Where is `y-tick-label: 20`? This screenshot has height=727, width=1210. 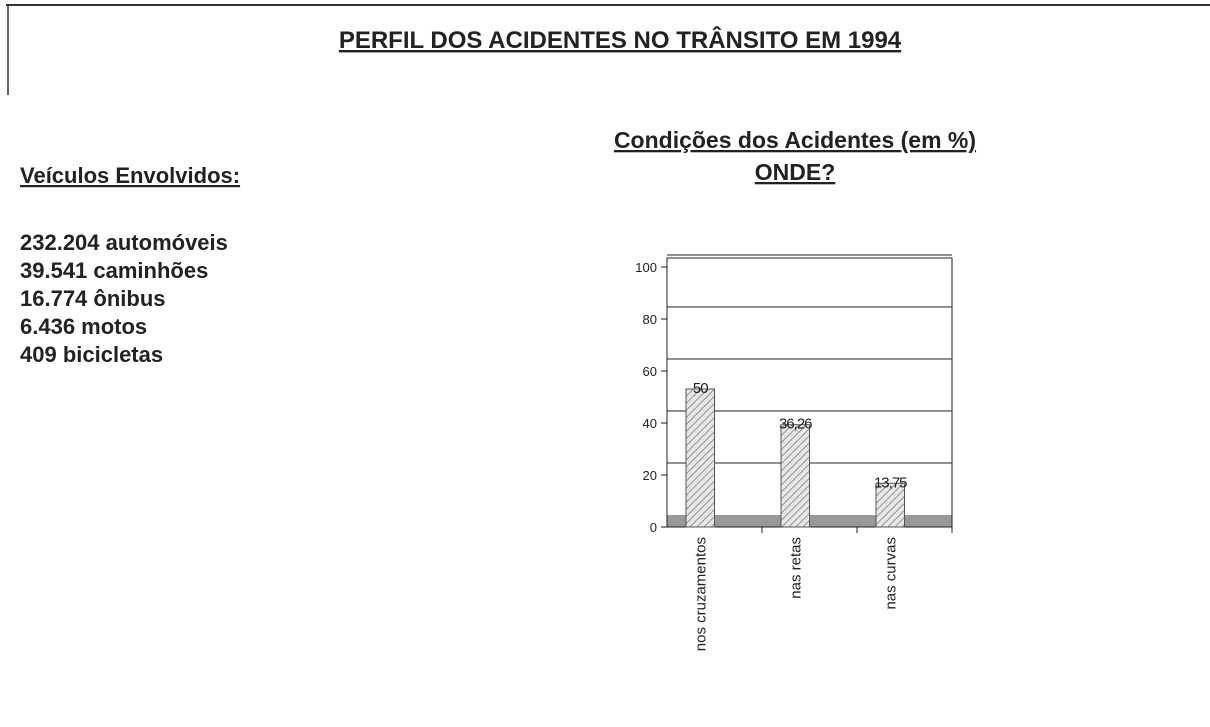
y-tick-label: 20 is located at coordinates (650, 475).